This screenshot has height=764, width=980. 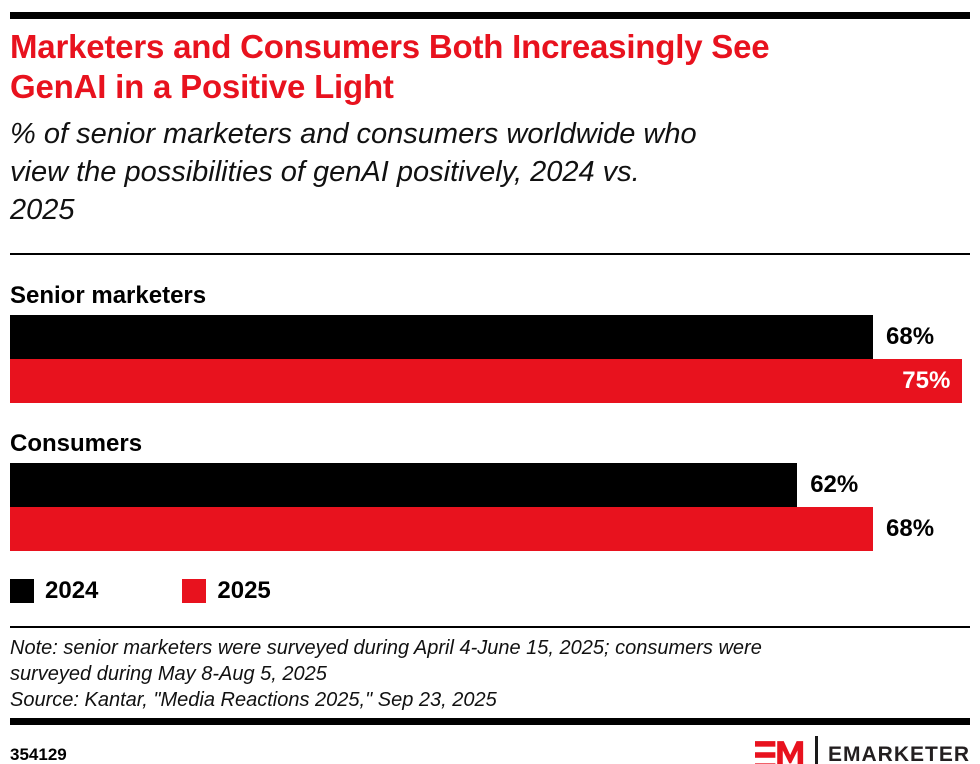 What do you see at coordinates (168, 674) in the screenshot?
I see `note-line-2: surveyed during May 8-Aug 5, 2025` at bounding box center [168, 674].